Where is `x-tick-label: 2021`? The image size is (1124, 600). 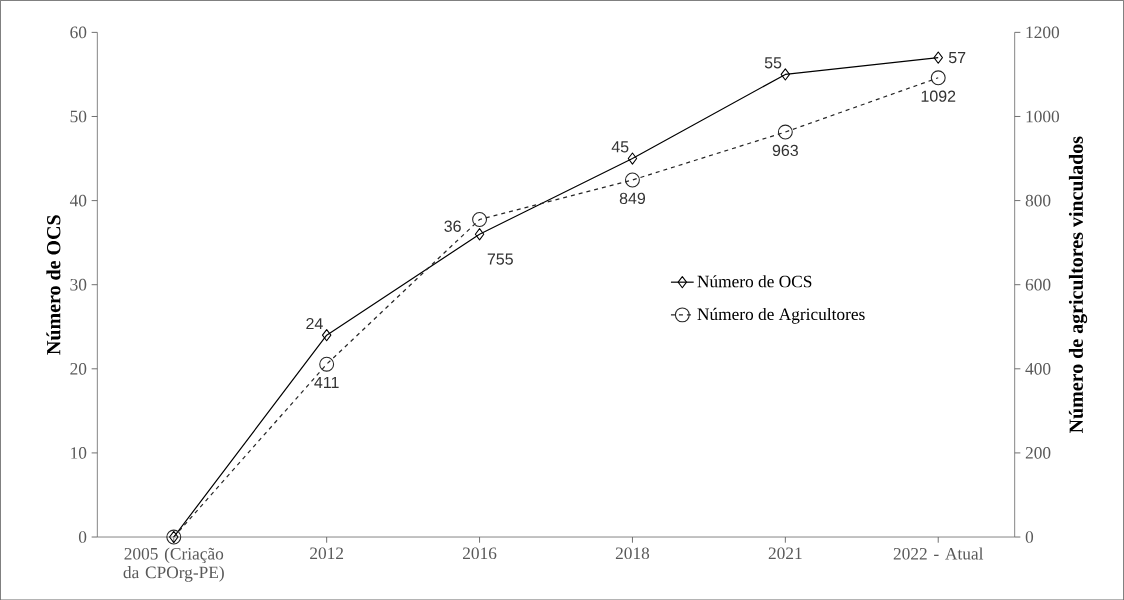
x-tick-label: 2021 is located at coordinates (785, 553).